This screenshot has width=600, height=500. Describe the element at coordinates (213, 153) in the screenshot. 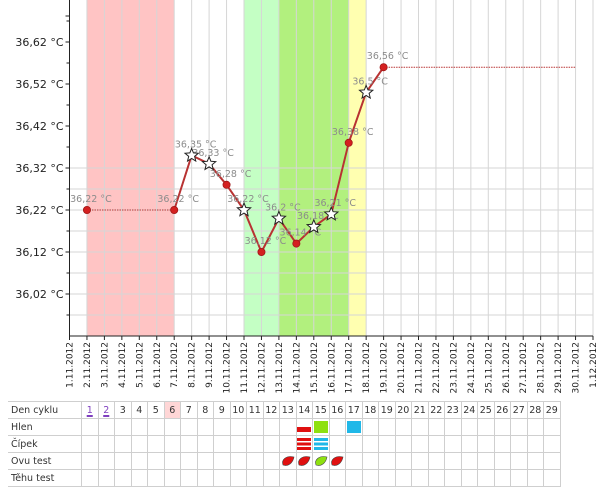

I see `data-label: 36,33 °C` at that location.